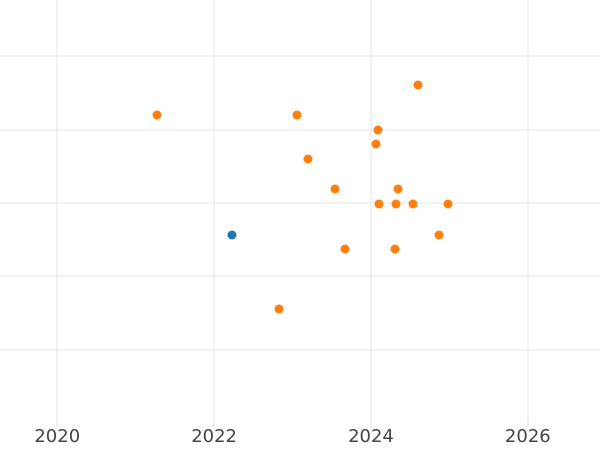 This screenshot has height=450, width=600. I want to click on x-tick-label: 2026, so click(527, 436).